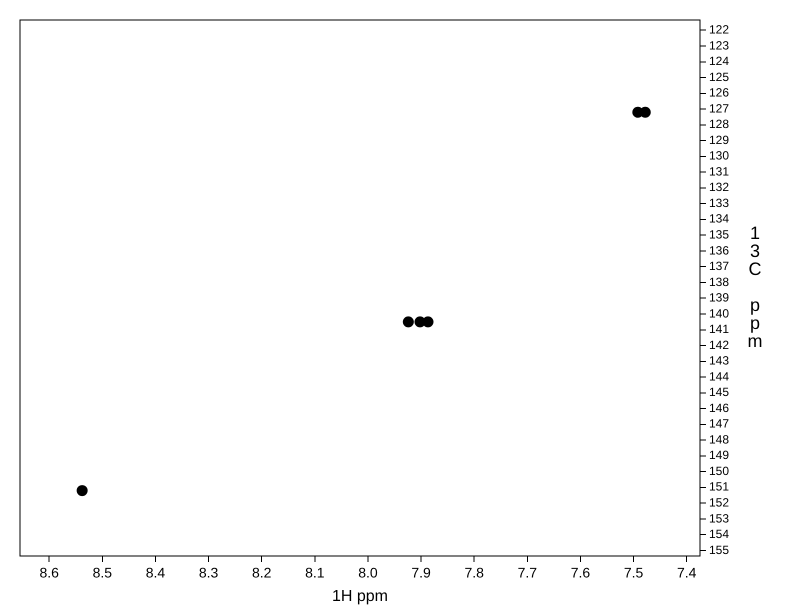  Describe the element at coordinates (315, 572) in the screenshot. I see `x-tick-label: 8.1` at that location.